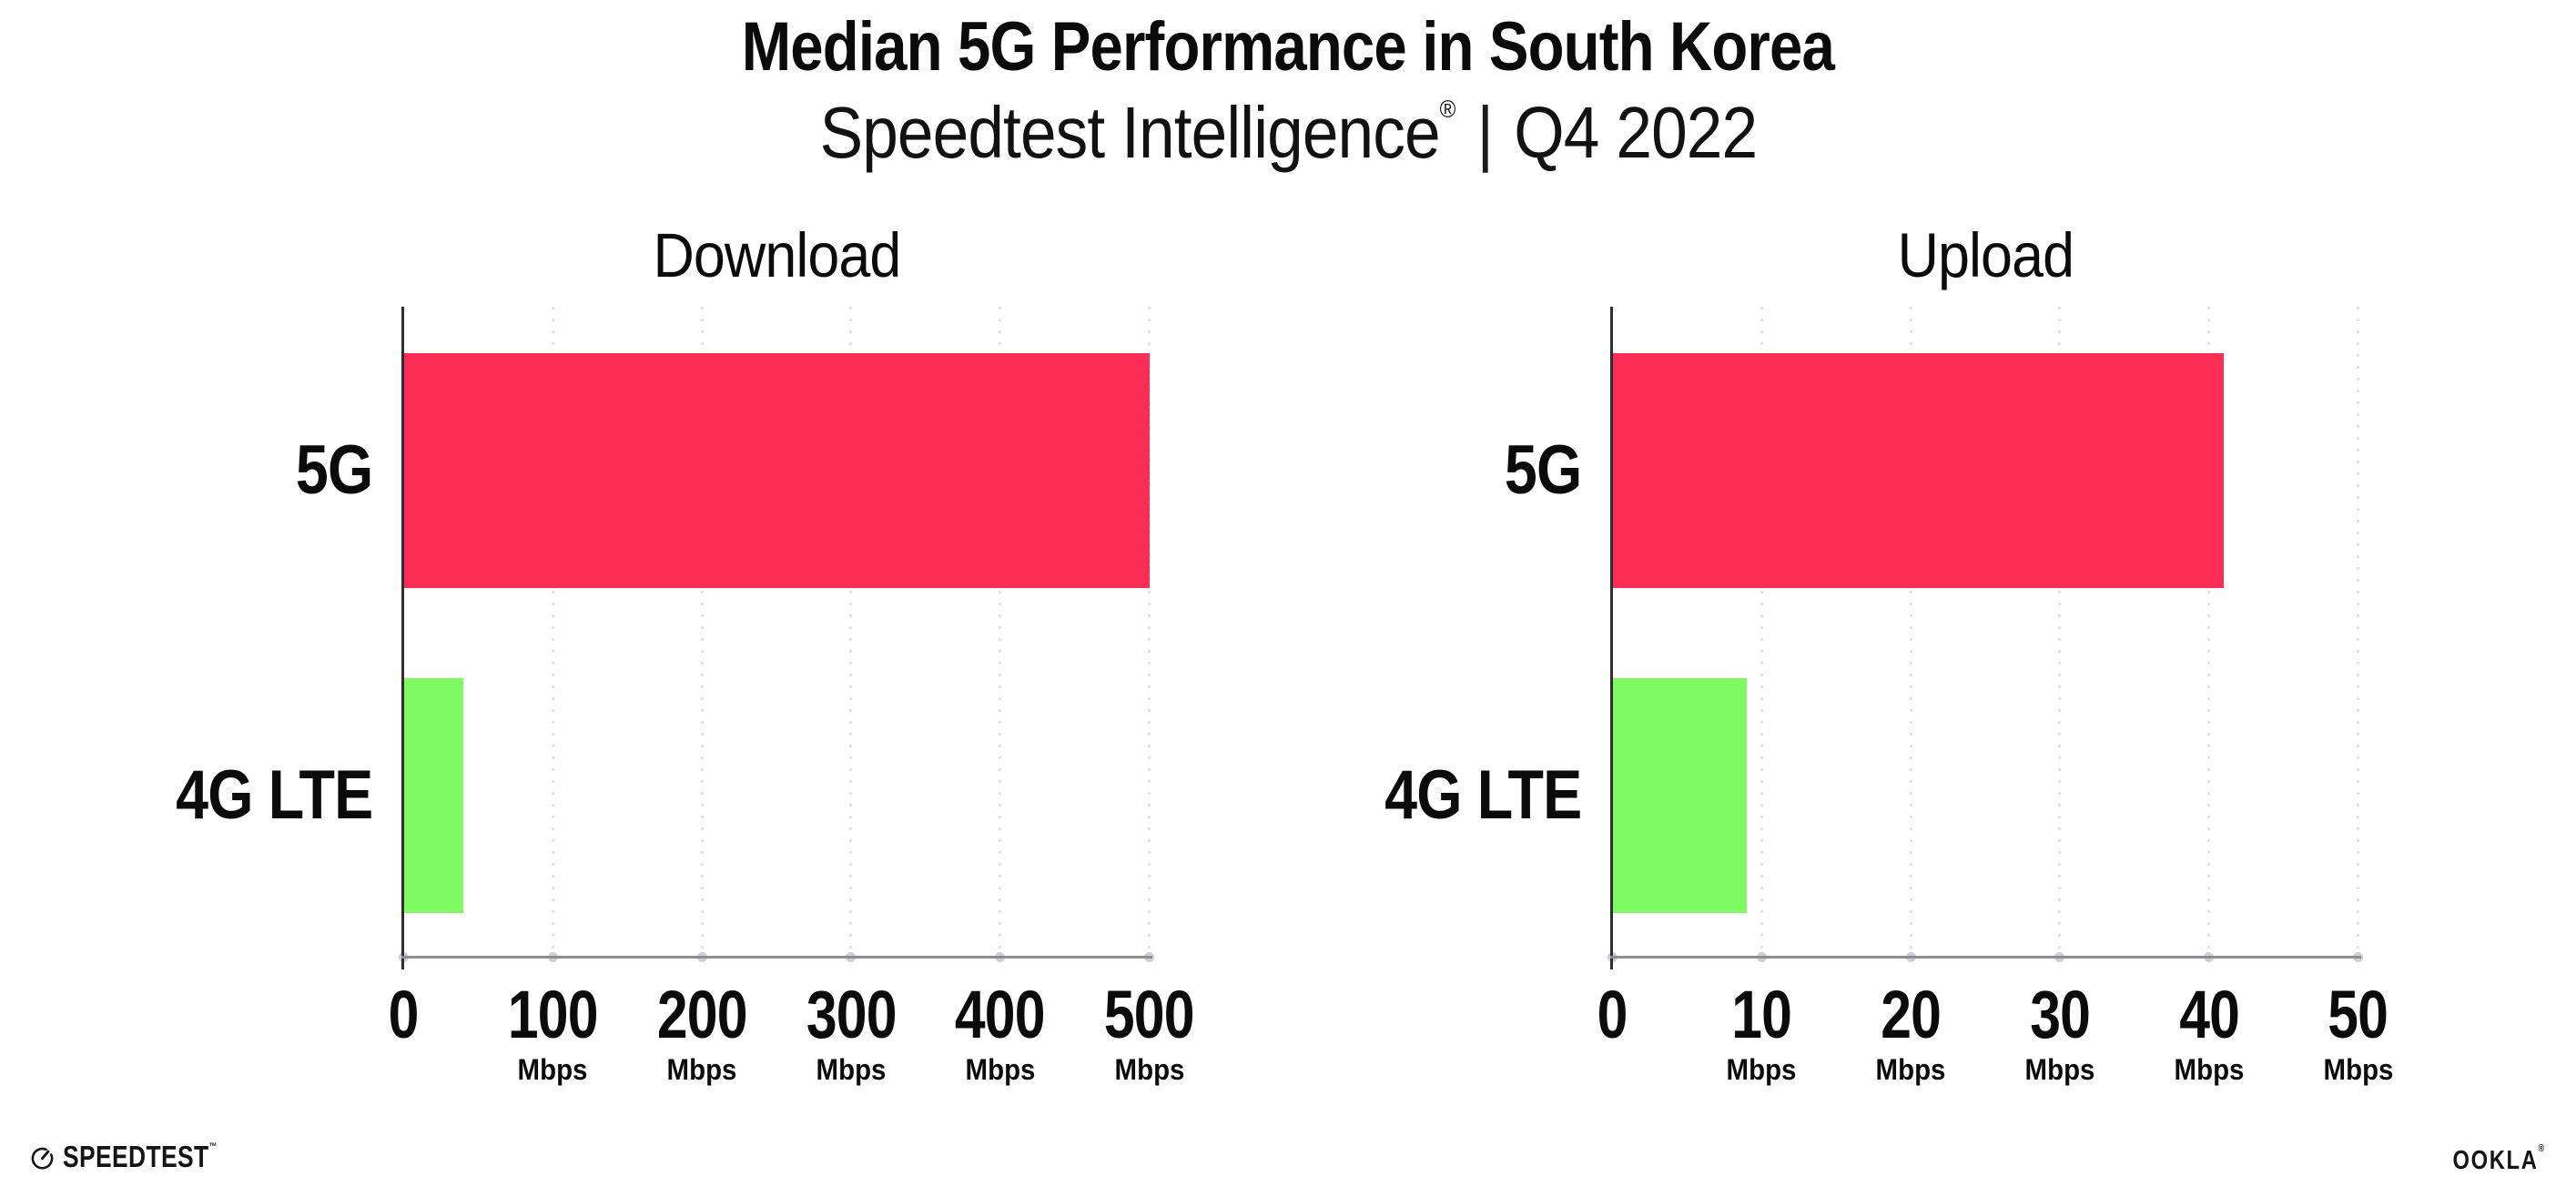  Describe the element at coordinates (136, 1156) in the screenshot. I see `speedtest-label: SPEEDTEST` at that location.